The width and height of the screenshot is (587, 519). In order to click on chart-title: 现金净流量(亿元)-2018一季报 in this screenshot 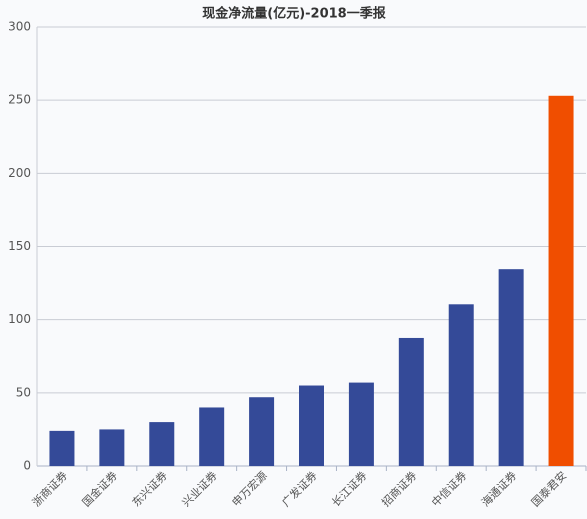, I will do `click(294, 14)`.